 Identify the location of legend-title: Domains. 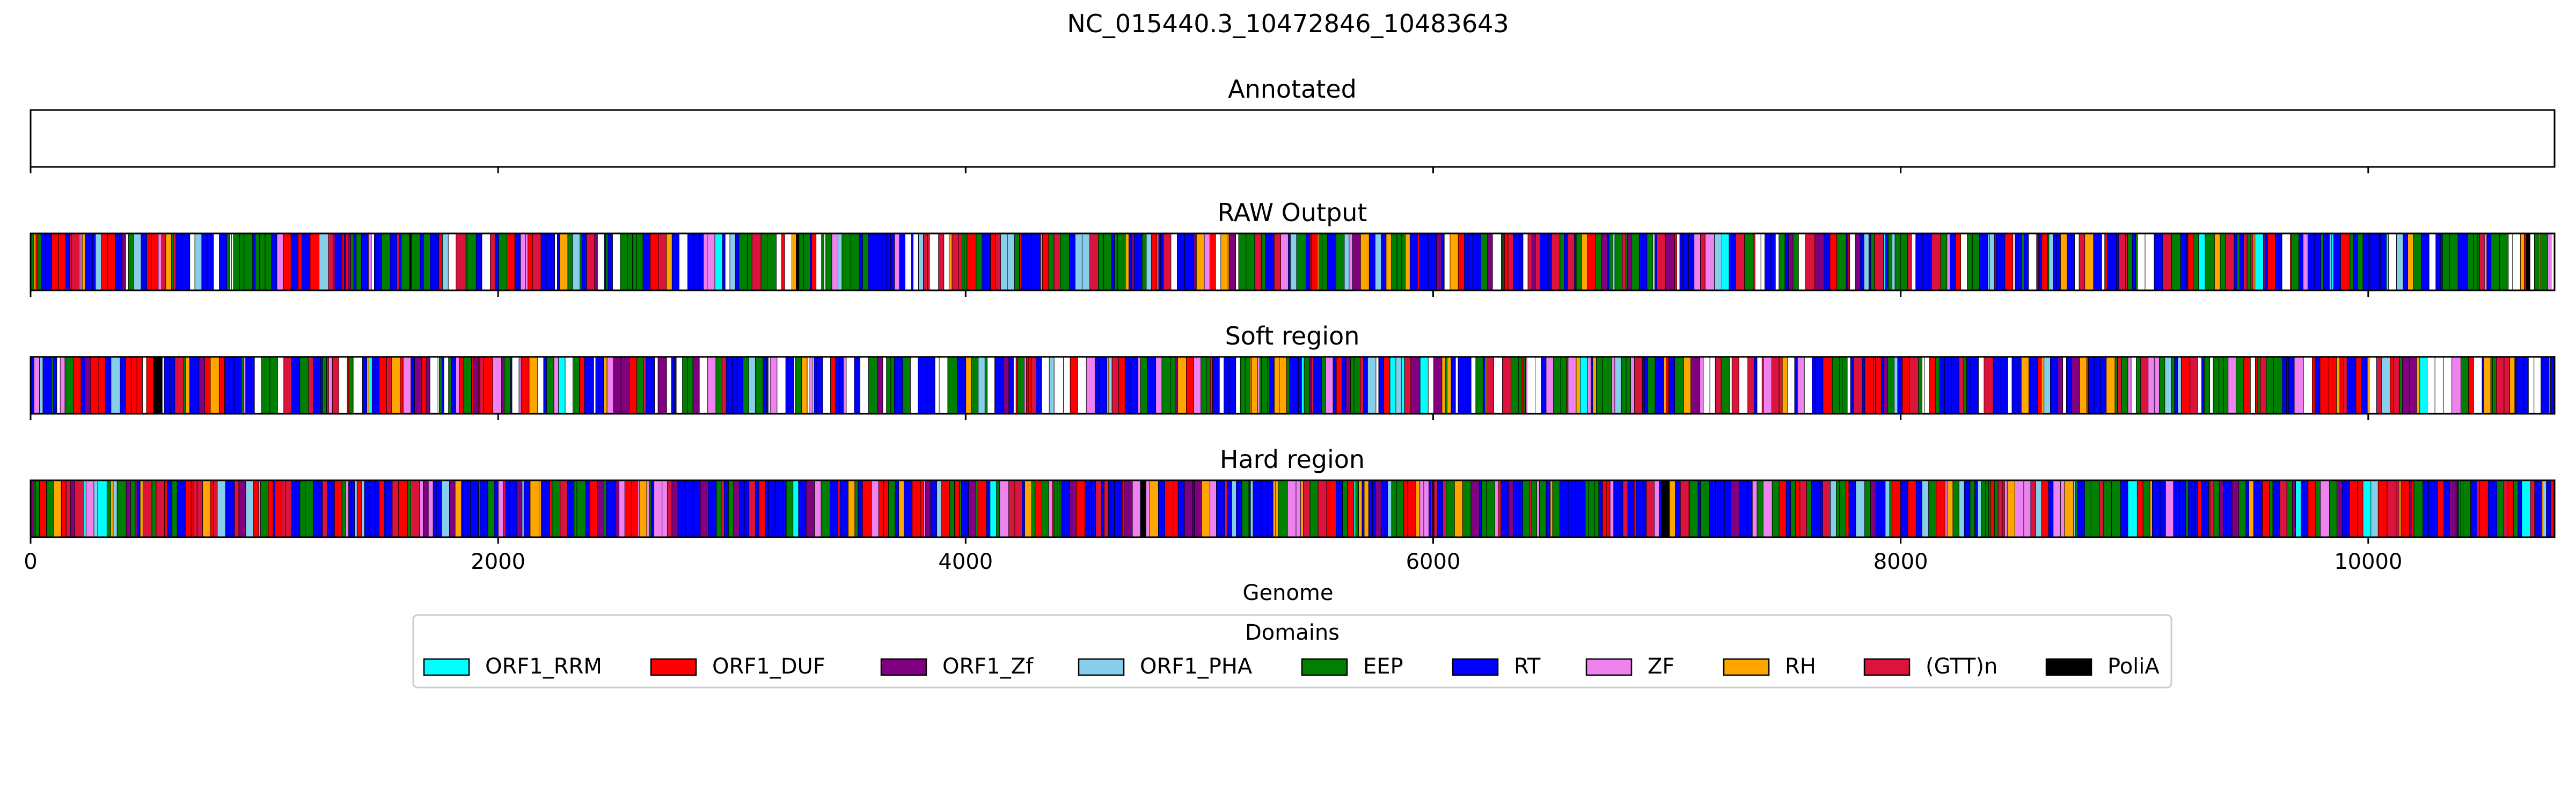
(1292, 632).